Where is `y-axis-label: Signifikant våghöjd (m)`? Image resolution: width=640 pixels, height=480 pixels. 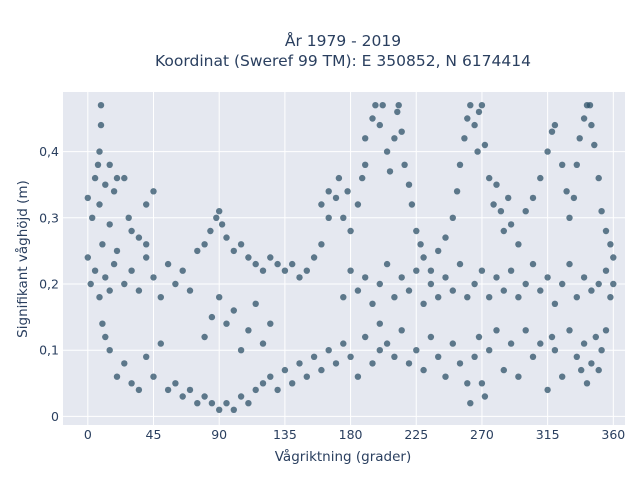
y-axis-label: Signifikant våghöjd (m) is located at coordinates (22, 259).